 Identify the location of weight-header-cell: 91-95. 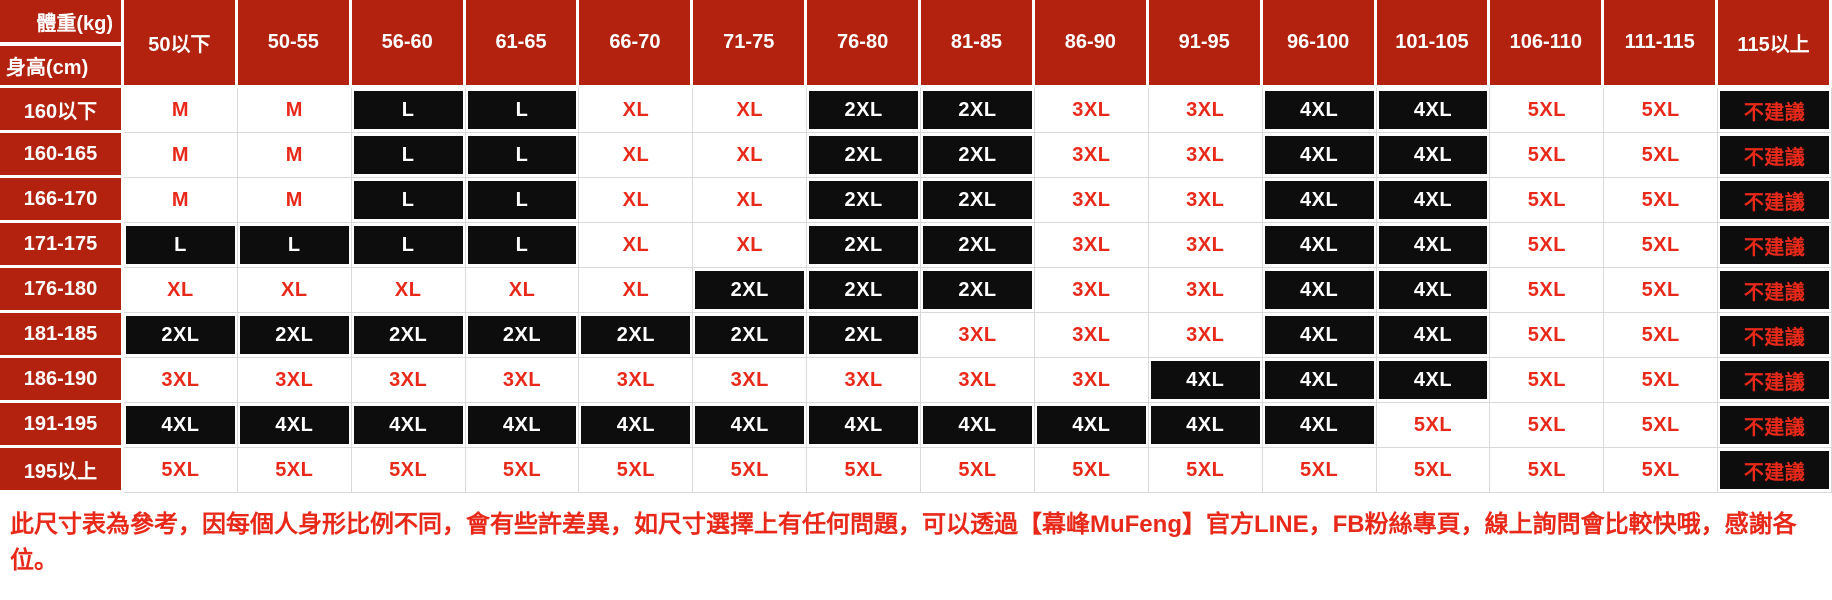
(1205, 44).